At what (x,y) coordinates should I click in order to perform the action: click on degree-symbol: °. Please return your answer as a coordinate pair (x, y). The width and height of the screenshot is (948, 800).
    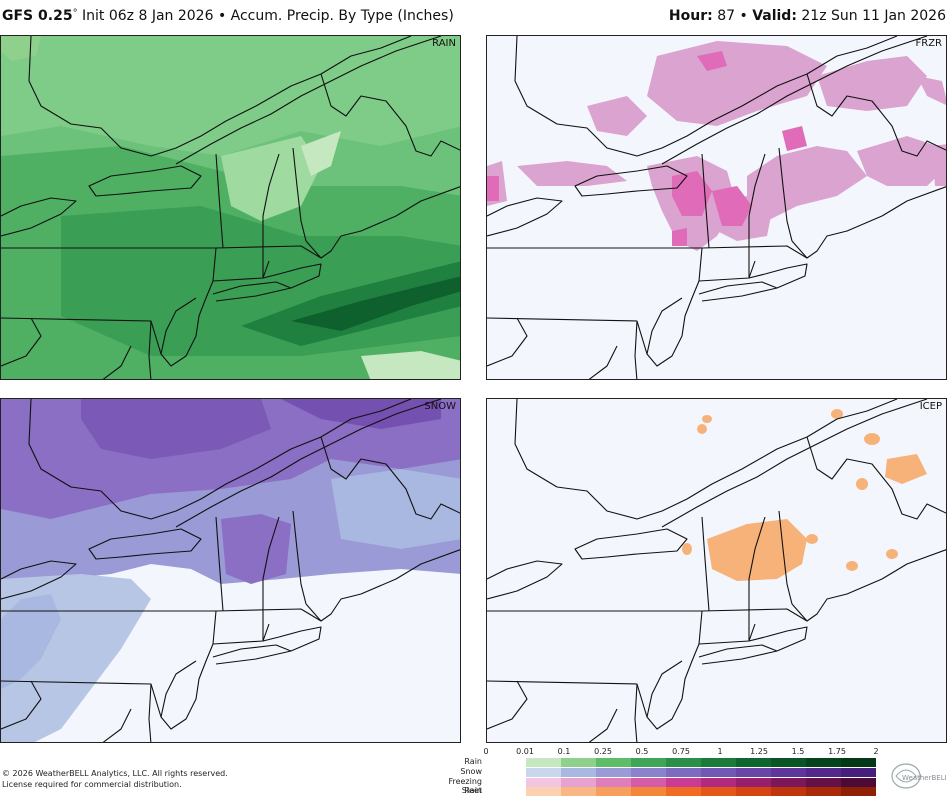
    Looking at the image, I should click on (75, 13).